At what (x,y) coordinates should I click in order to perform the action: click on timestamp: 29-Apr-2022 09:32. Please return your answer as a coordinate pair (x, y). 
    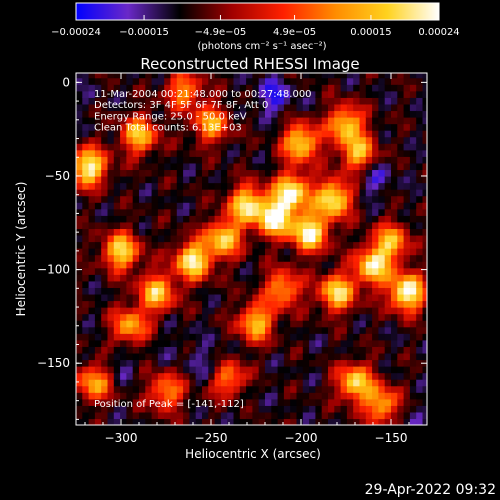
    Looking at the image, I should click on (430, 490).